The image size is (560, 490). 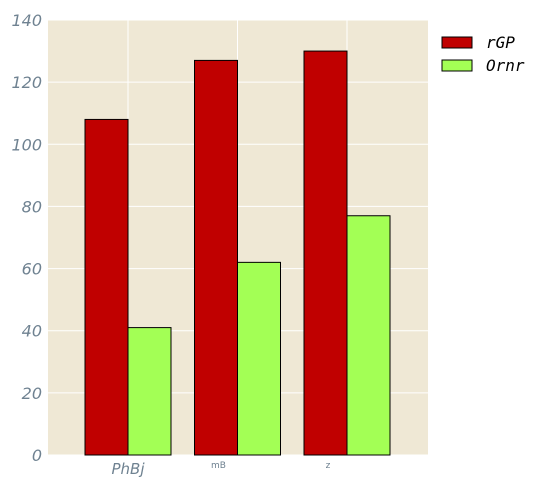 I want to click on y-tick-label: 140, so click(x=26, y=20).